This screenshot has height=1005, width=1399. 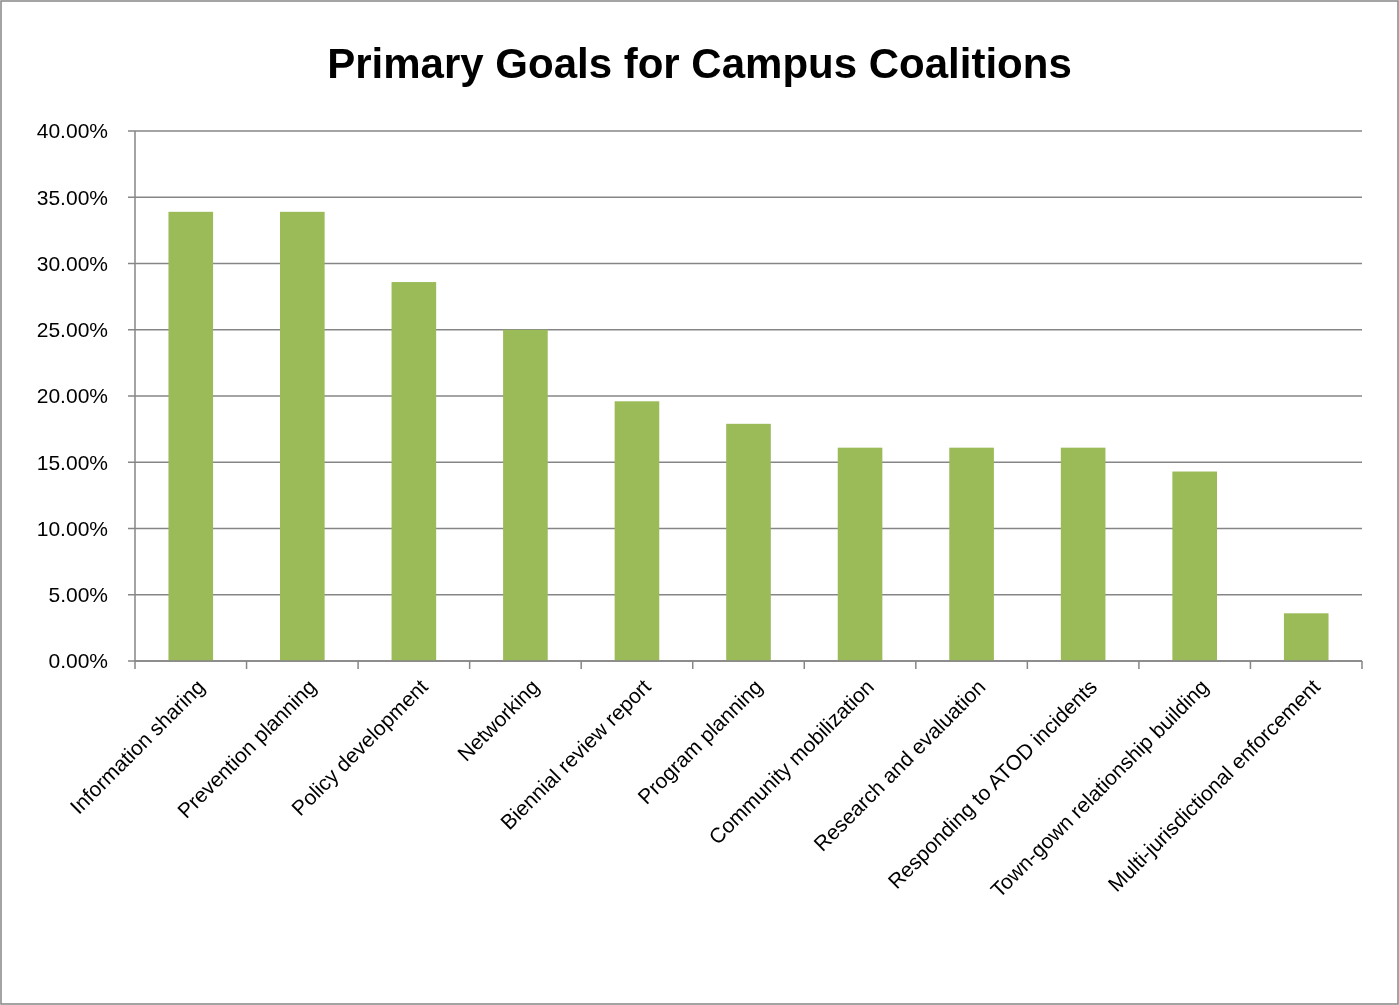 I want to click on y-tick-label: 0.00%, so click(x=78, y=661).